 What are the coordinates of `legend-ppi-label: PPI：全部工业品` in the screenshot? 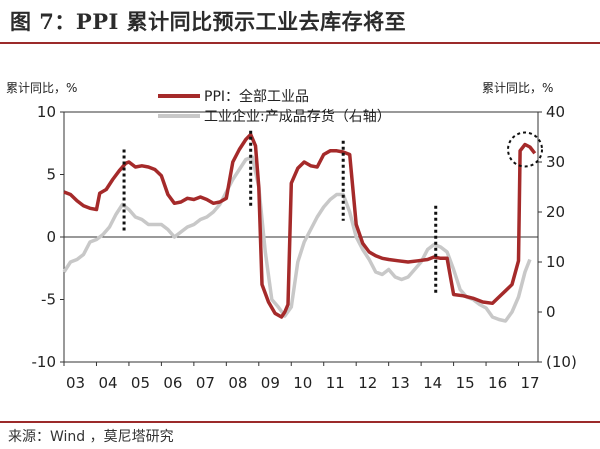 It's located at (256, 96).